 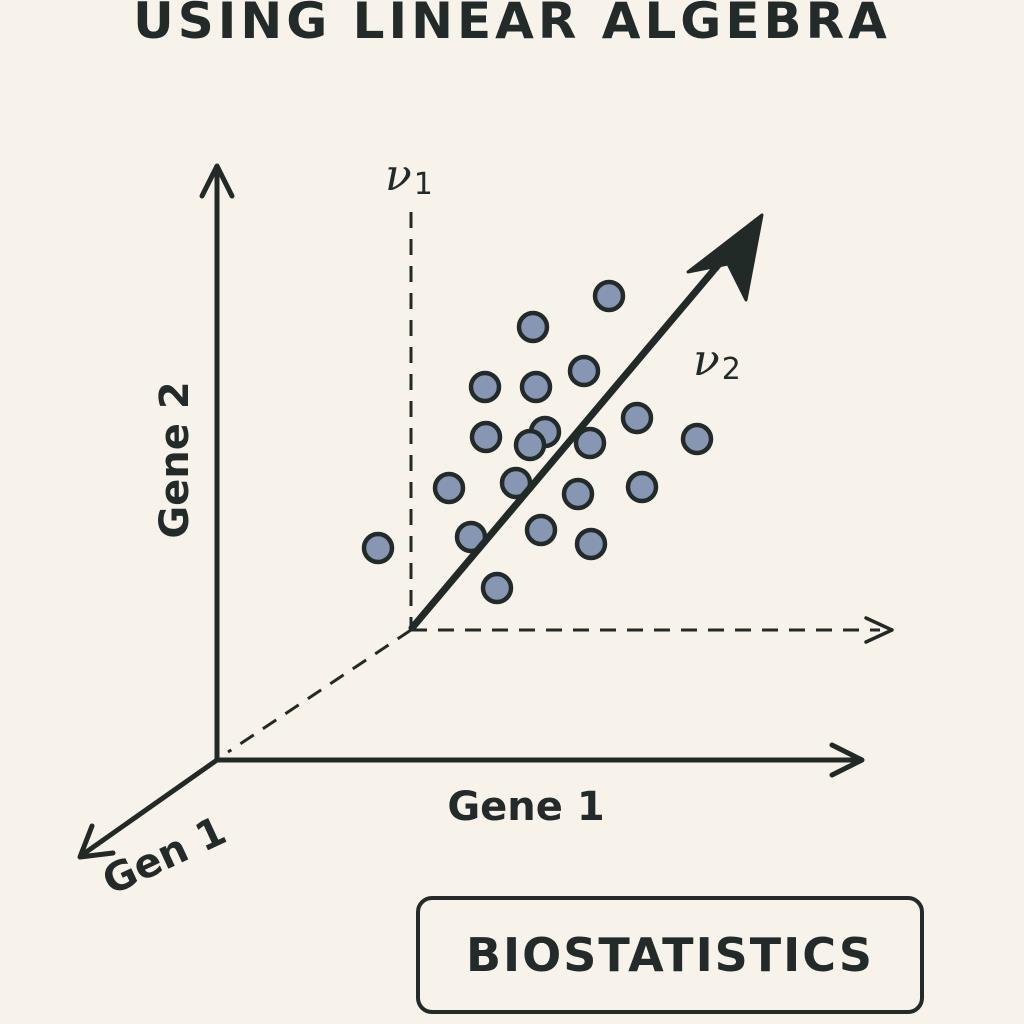 What do you see at coordinates (217, 181) in the screenshot?
I see `y-axis-arrow` at bounding box center [217, 181].